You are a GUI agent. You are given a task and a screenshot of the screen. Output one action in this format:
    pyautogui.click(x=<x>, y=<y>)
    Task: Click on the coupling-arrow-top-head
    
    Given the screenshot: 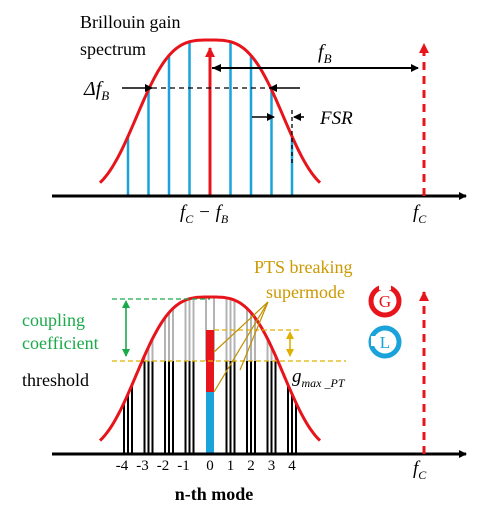 What is the action you would take?
    pyautogui.click(x=126, y=304)
    